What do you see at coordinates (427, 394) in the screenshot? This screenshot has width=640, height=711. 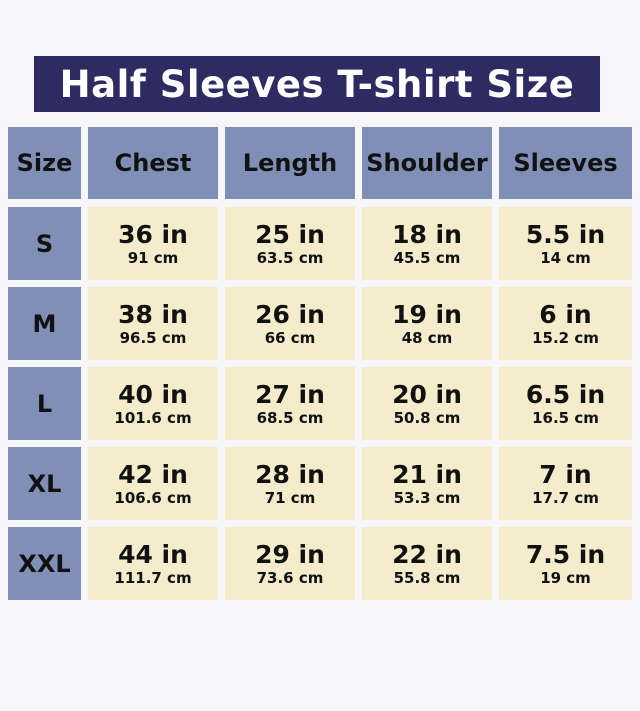 I see `inches-value: 20 in` at bounding box center [427, 394].